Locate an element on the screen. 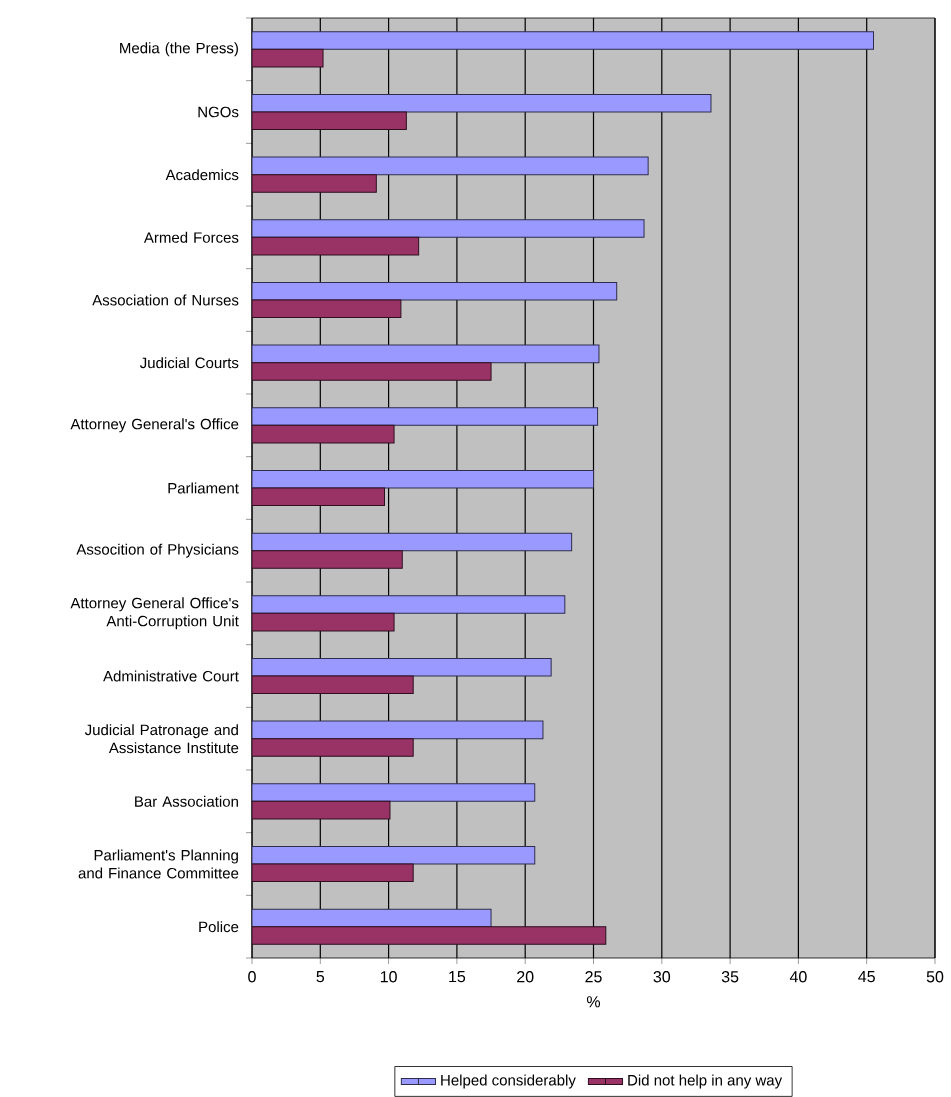 The height and width of the screenshot is (1097, 951). y-tick-label: Parliament is located at coordinates (204, 488).